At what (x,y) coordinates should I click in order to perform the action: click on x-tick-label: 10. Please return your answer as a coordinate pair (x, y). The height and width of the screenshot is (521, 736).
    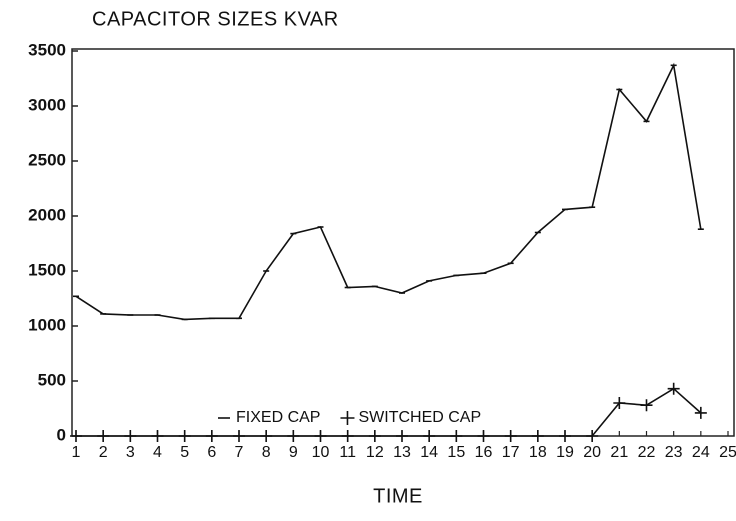
    Looking at the image, I should click on (321, 452).